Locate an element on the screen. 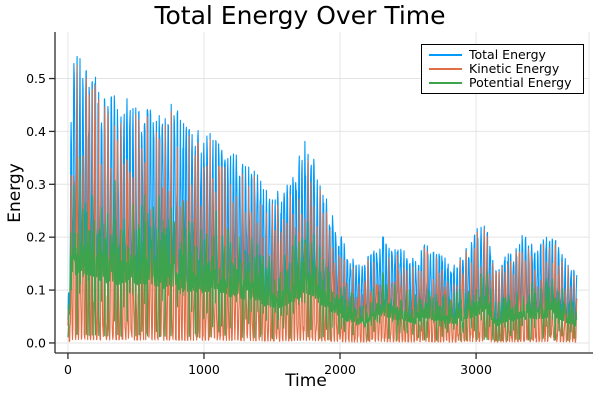 This screenshot has height=400, width=600. y-axis-label: Energy is located at coordinates (15, 193).